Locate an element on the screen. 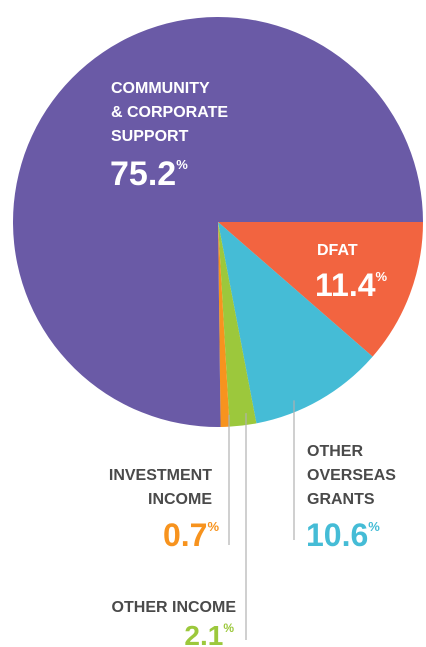  label-community-corporate-support: COMMUNITY & CORPORATE SUPPORT 75.2% is located at coordinates (169, 136).